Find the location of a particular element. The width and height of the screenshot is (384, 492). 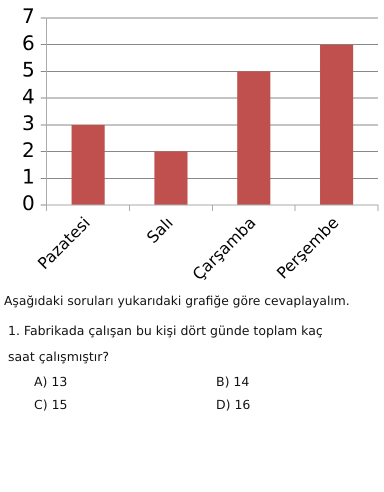

text: A) 13 is located at coordinates (51, 381).